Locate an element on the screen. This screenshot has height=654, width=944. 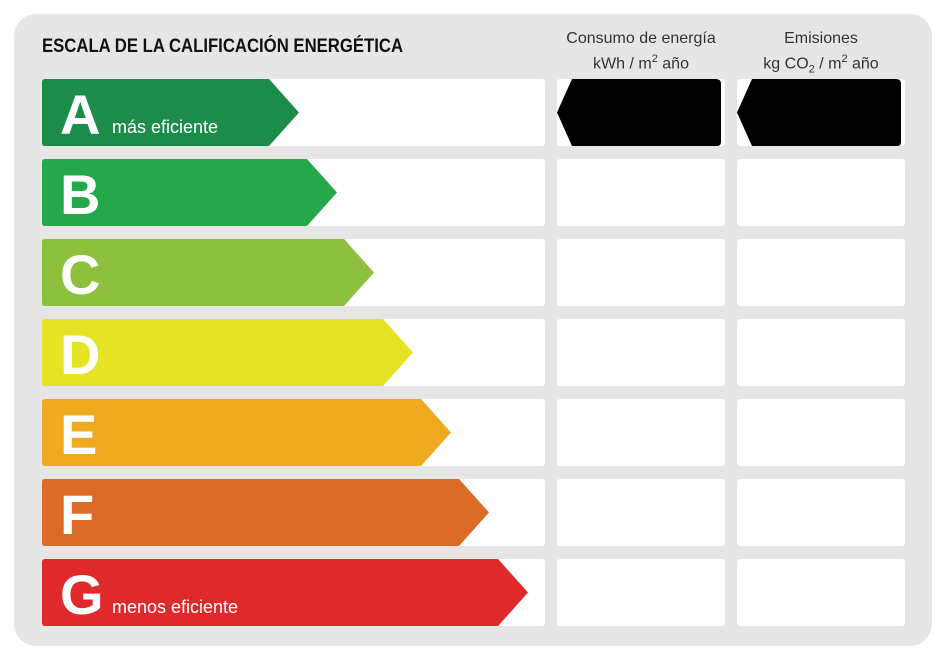
rating-arrow-f is located at coordinates (265, 512).